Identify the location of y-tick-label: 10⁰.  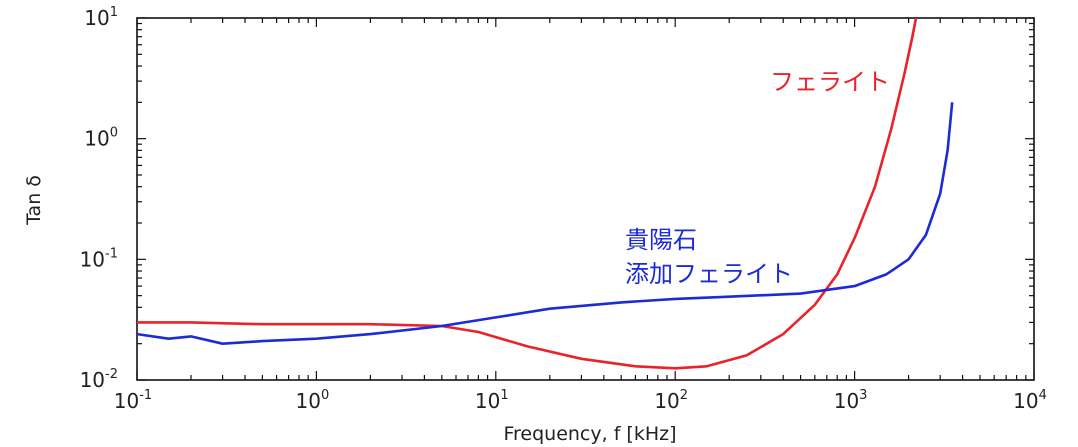
(101, 138).